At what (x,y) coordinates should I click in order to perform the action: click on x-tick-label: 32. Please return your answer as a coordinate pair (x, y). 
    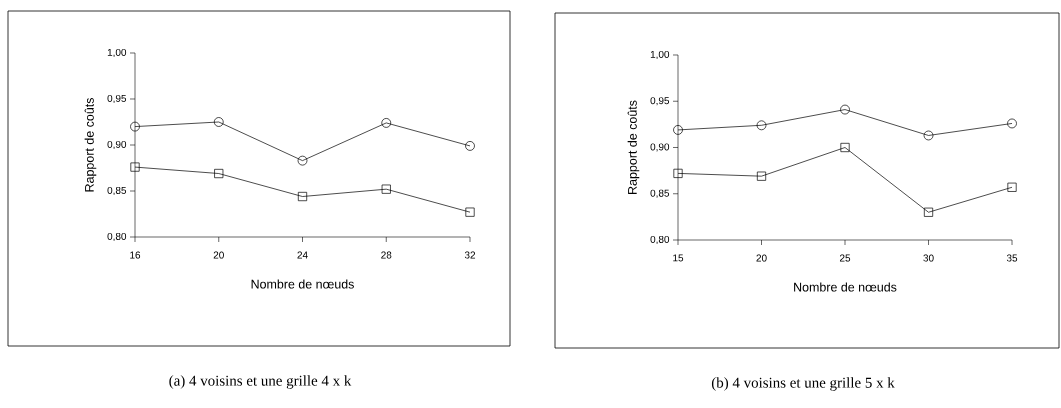
    Looking at the image, I should click on (470, 255).